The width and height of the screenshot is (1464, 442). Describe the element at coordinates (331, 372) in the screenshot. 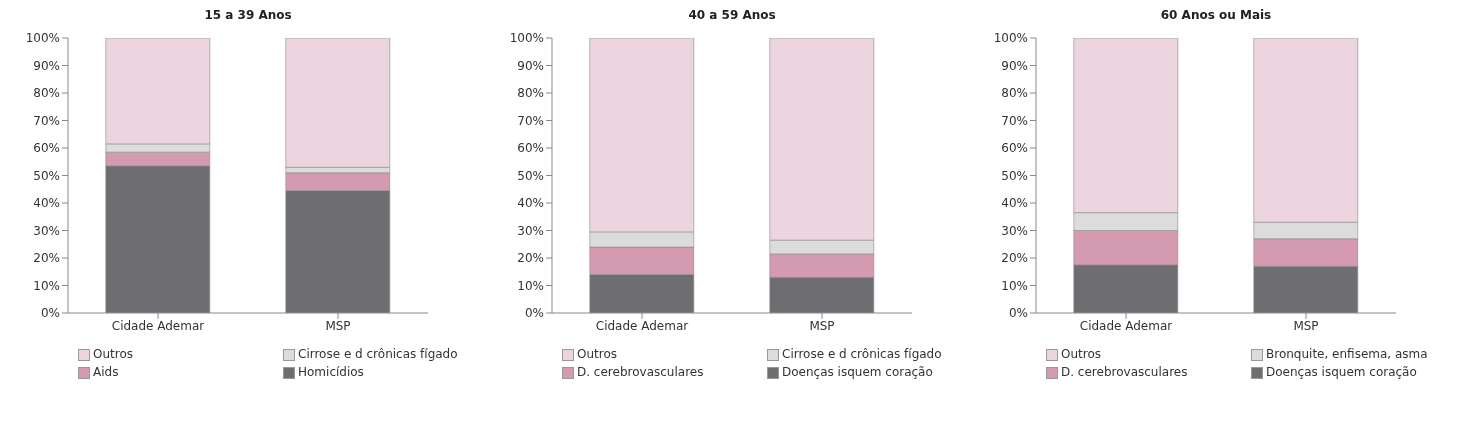

I see `legend-label: Homicídios` at that location.